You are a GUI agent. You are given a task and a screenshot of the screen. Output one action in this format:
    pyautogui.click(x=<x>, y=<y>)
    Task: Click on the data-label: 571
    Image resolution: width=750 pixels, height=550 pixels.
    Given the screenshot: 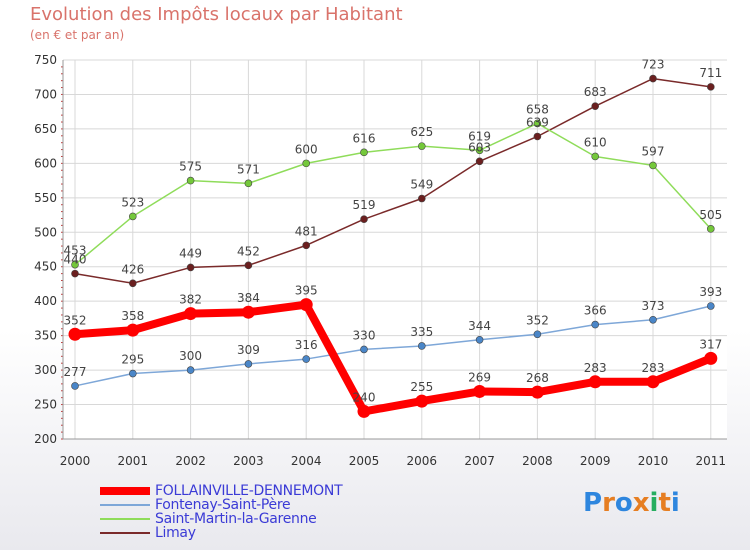 What is the action you would take?
    pyautogui.click(x=248, y=169)
    